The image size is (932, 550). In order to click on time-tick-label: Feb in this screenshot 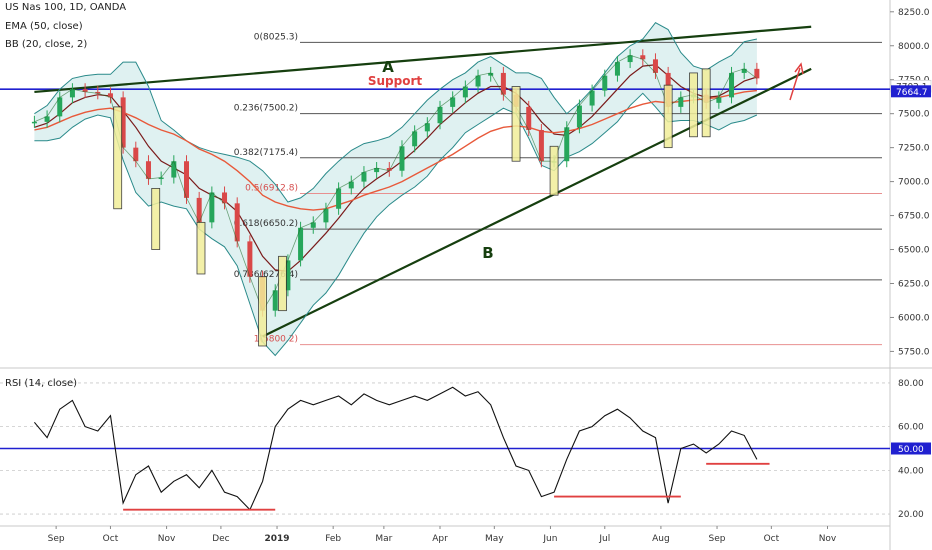, I will do `click(333, 539)`.